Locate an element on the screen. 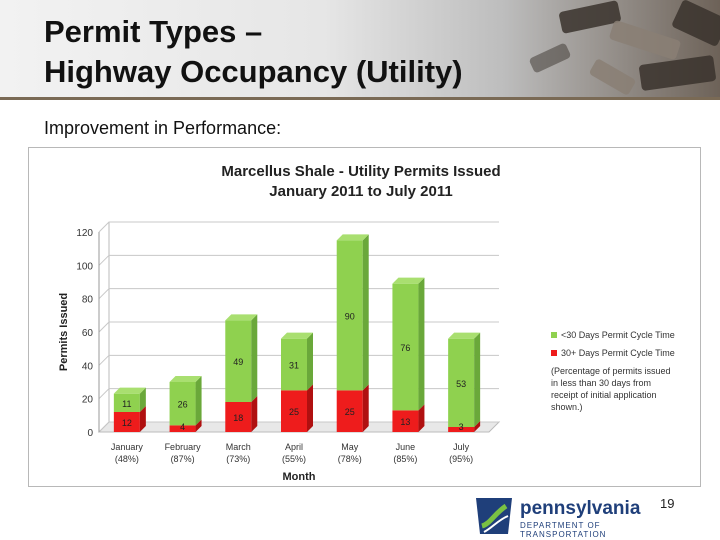 The image size is (720, 540). y-tick-label: 100 is located at coordinates (84, 266).